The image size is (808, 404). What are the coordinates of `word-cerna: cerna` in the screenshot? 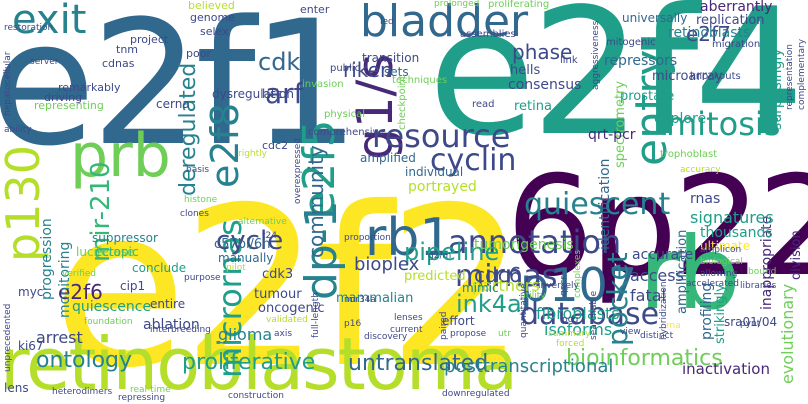 It's located at (173, 104).